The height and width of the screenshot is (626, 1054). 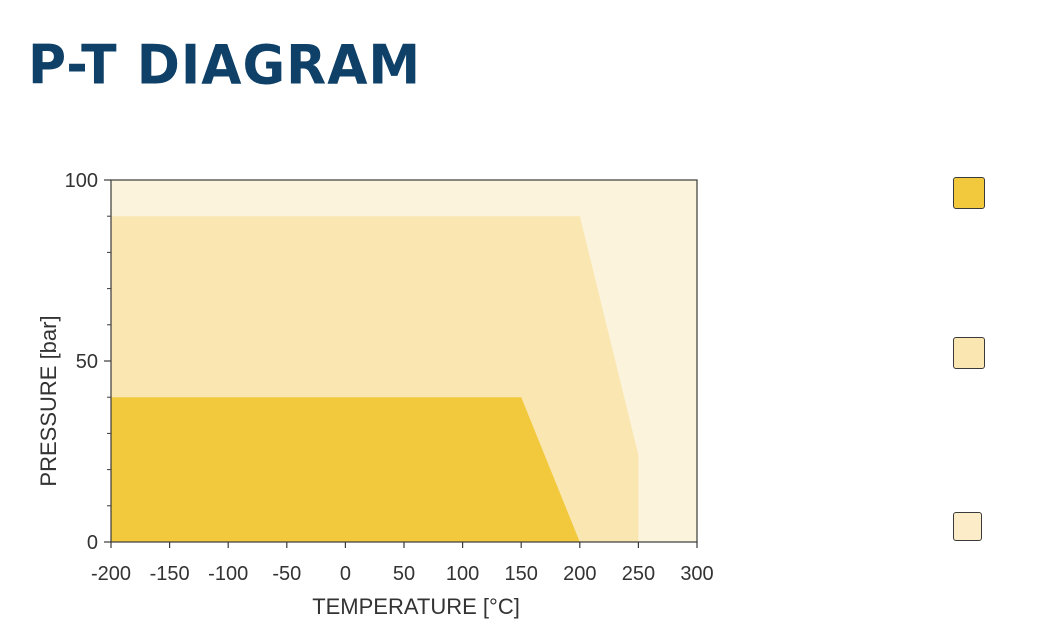 What do you see at coordinates (87, 362) in the screenshot?
I see `y-tick-label: 50` at bounding box center [87, 362].